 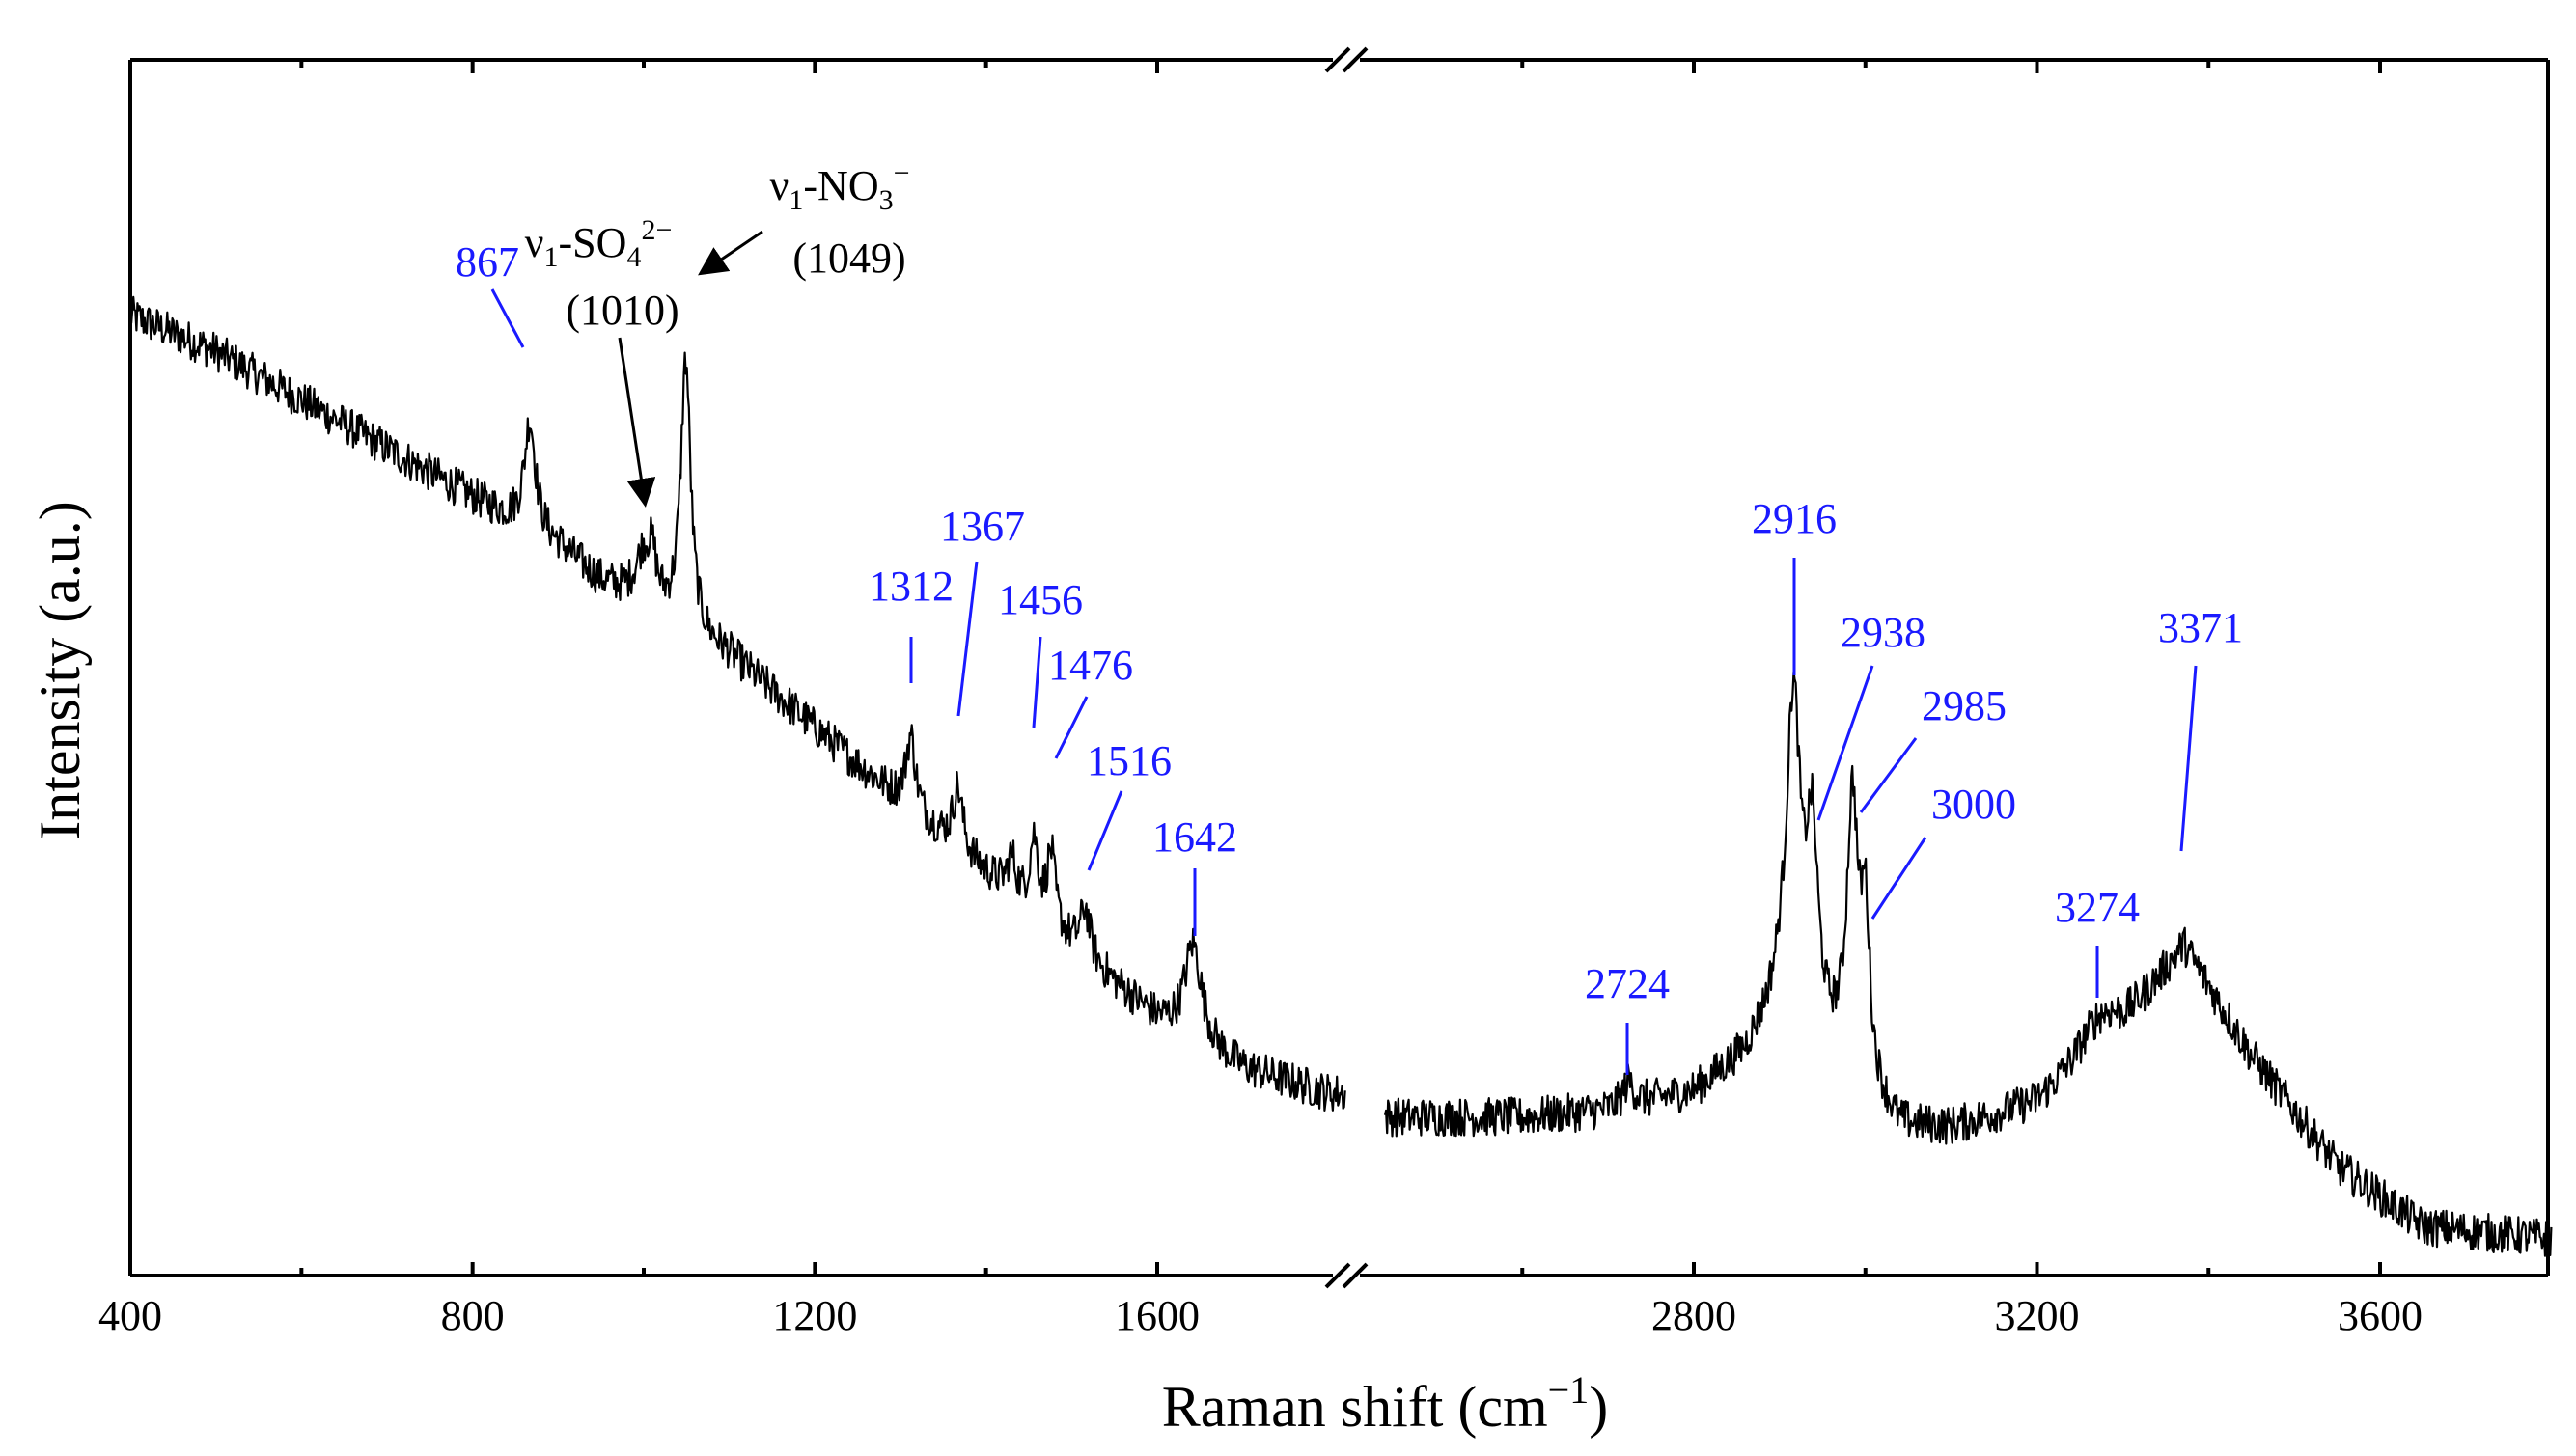 I want to click on x-tick-label: 3600, so click(x=2380, y=1315).